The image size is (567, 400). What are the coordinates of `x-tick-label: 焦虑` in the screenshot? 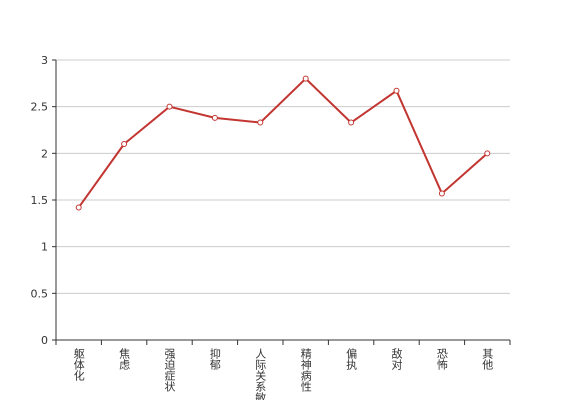 It's located at (124, 359).